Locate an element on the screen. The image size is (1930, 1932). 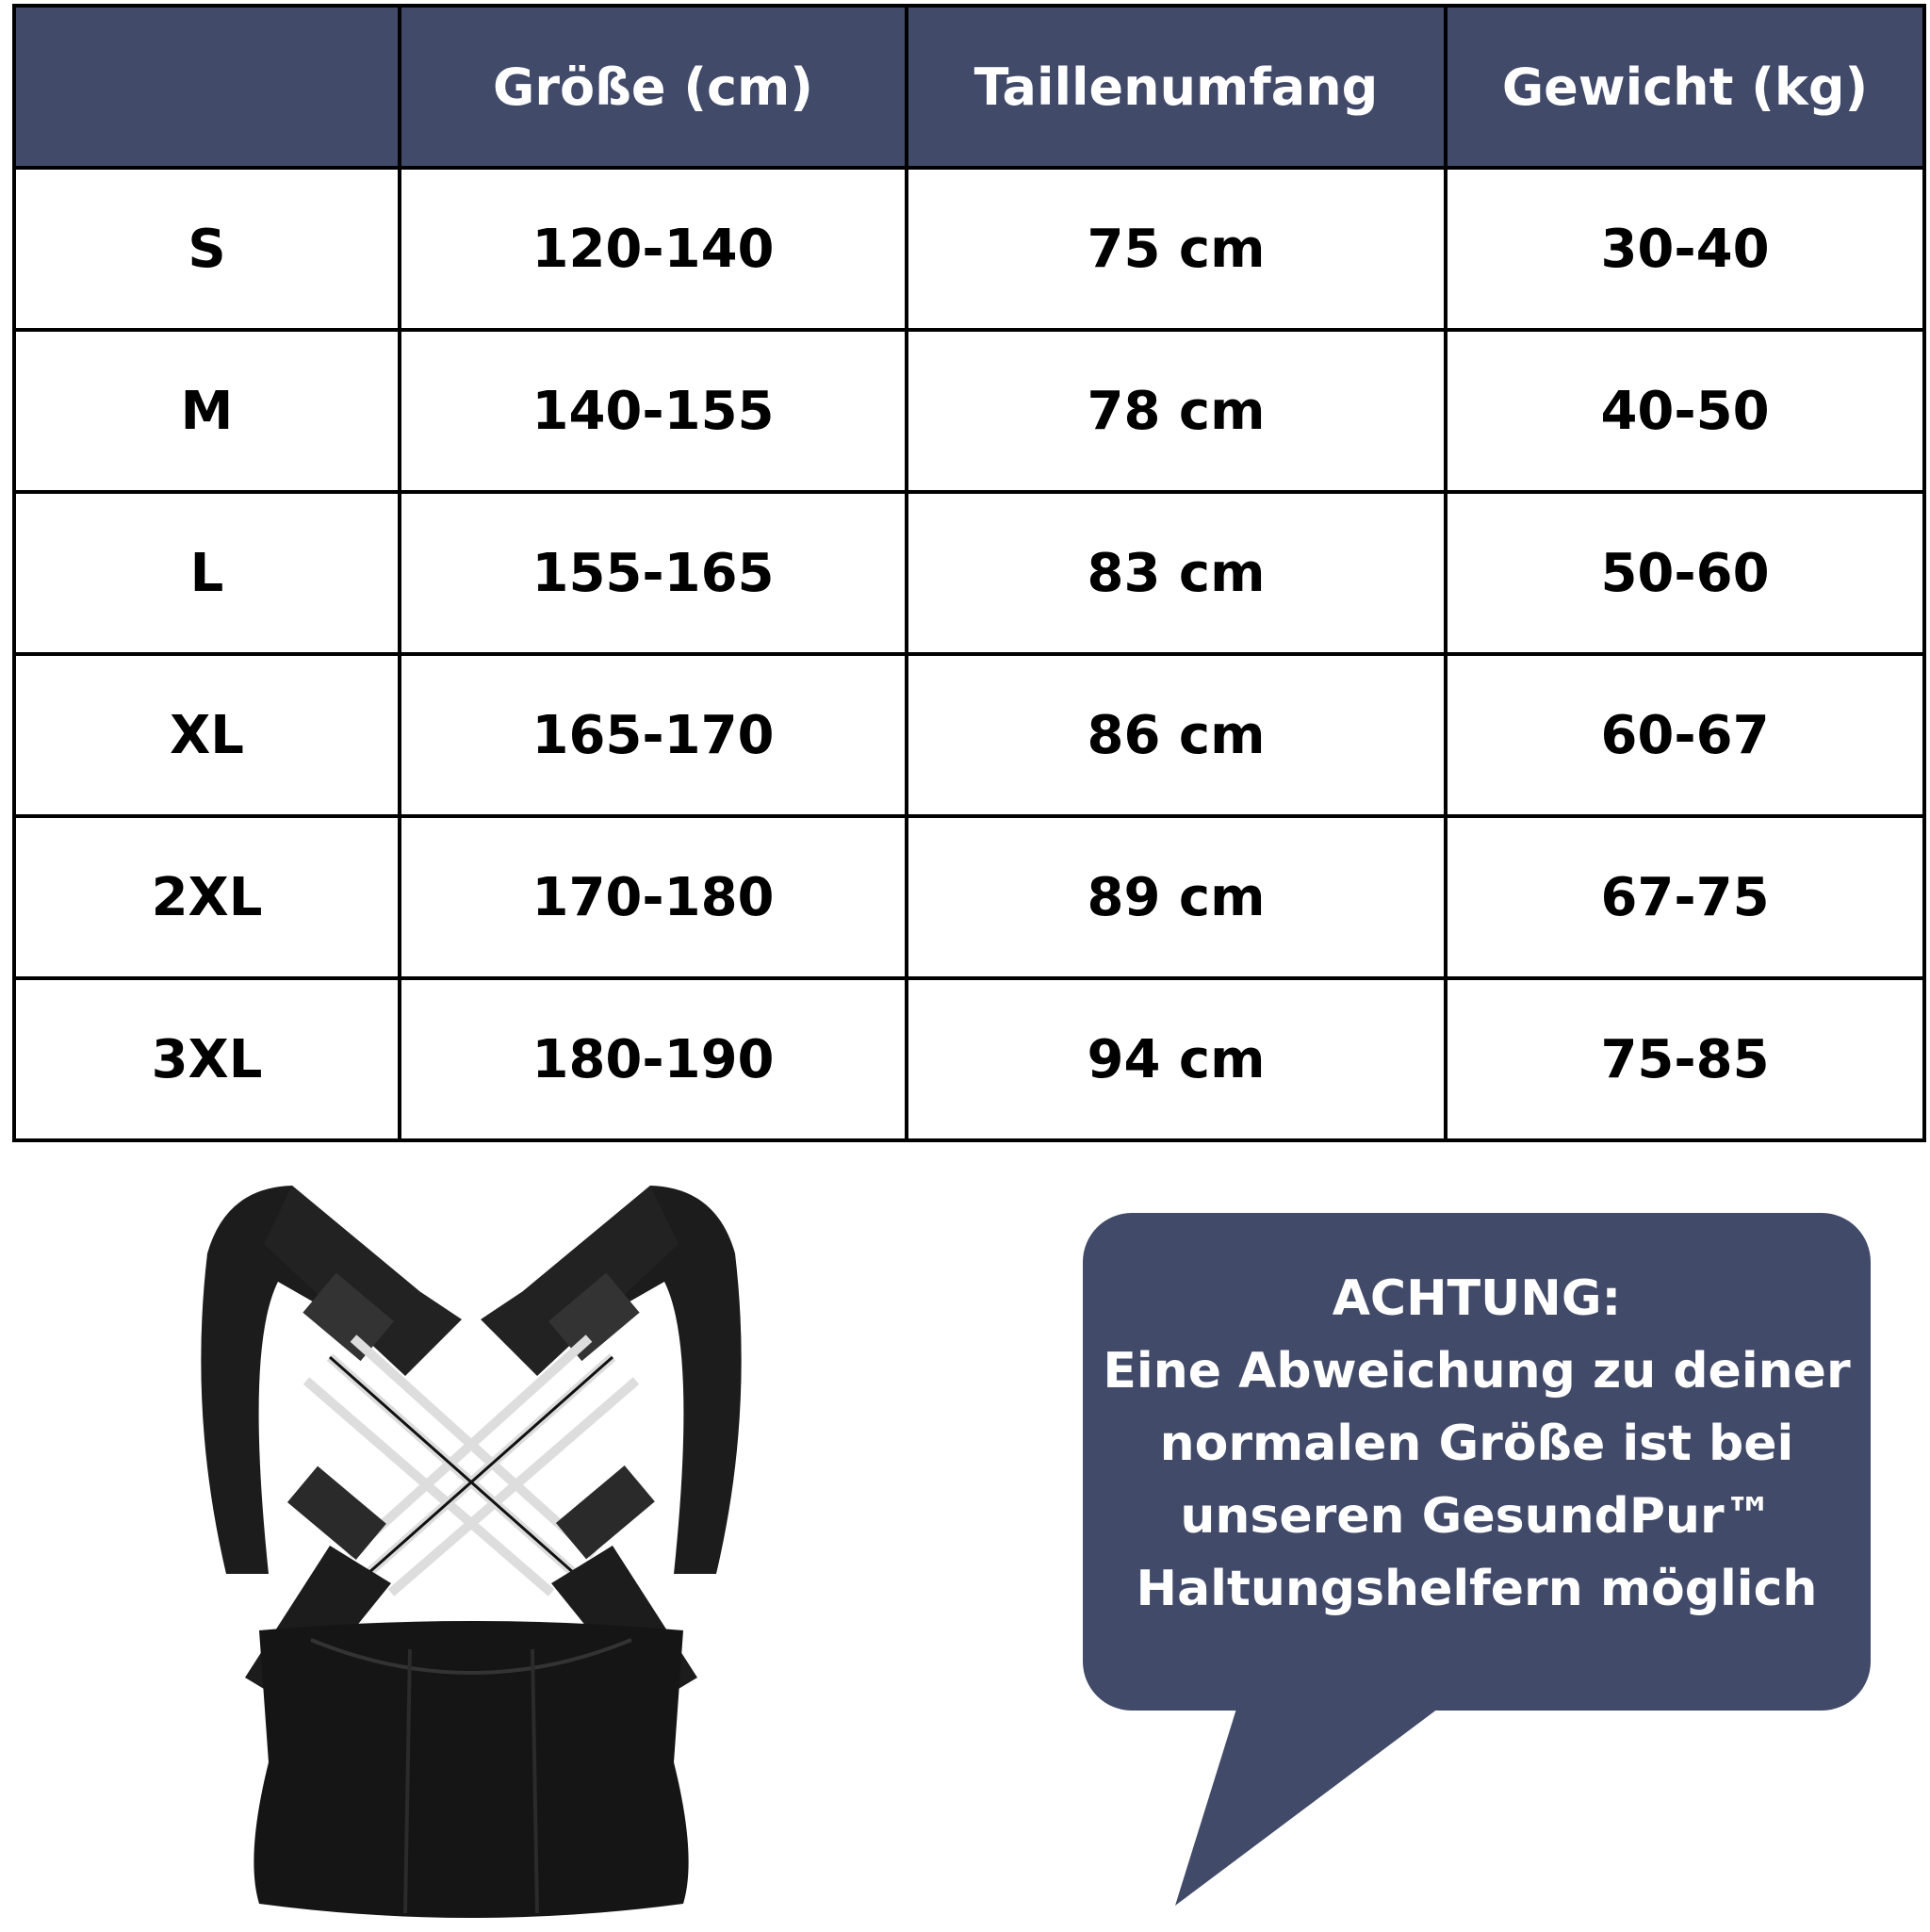
header-waist: Taillenumfang is located at coordinates (1176, 87).